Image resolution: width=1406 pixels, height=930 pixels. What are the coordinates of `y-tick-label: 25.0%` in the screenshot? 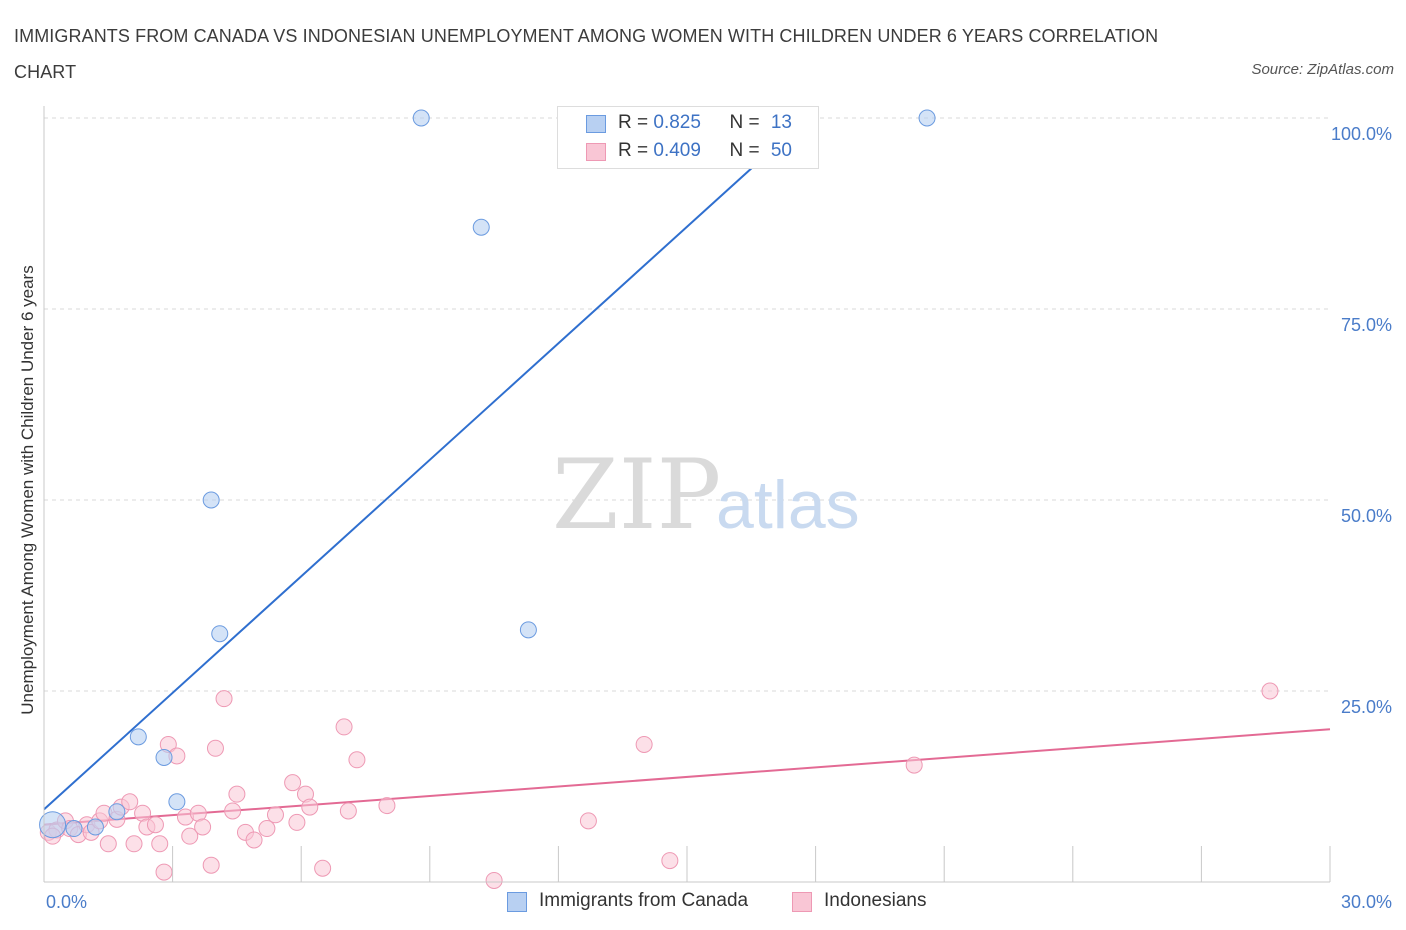 It's located at (1366, 707).